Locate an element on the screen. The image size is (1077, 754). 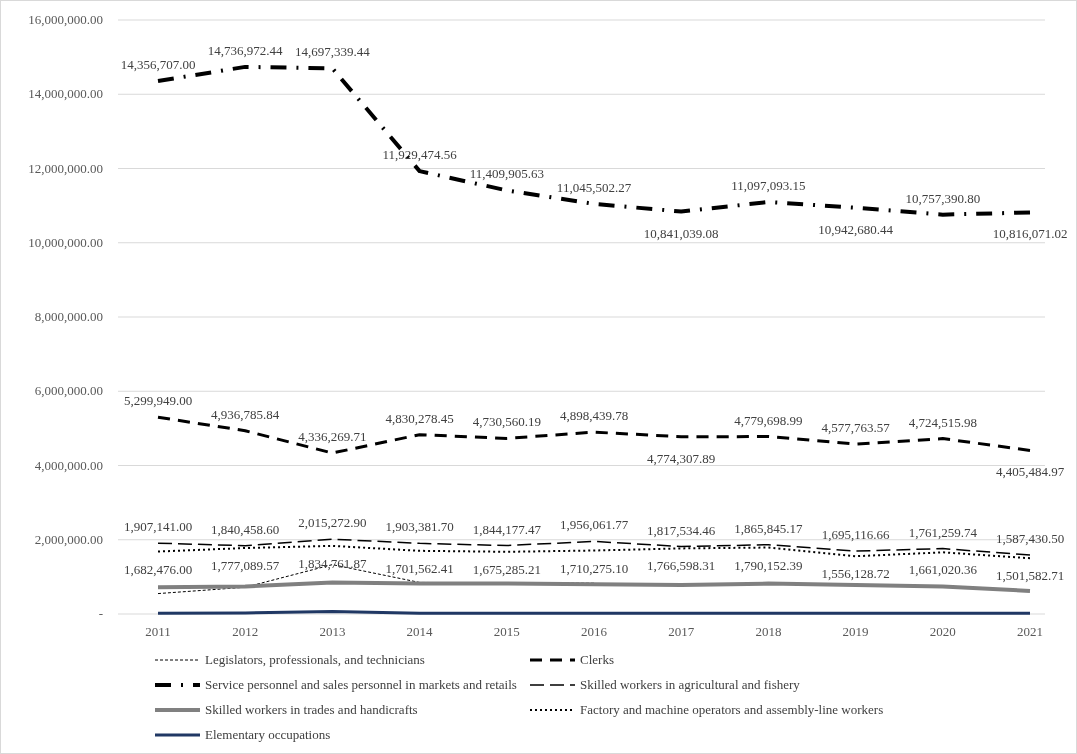
data-label: 14,697,339.44 is located at coordinates (333, 52).